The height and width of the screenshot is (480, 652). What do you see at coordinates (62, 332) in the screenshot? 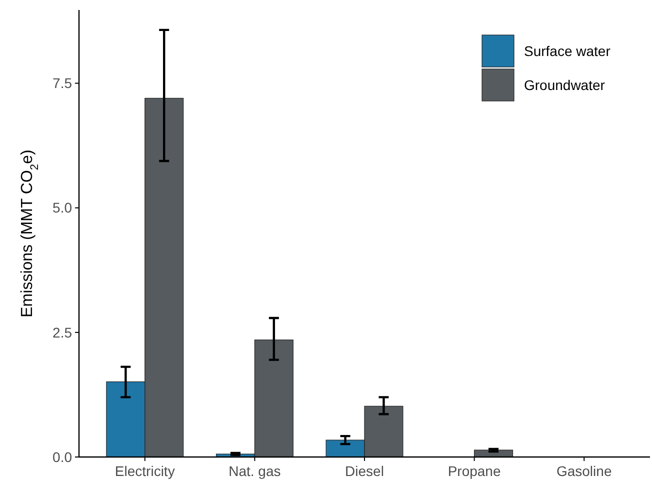
I see `y-tick-label: 2.5` at bounding box center [62, 332].